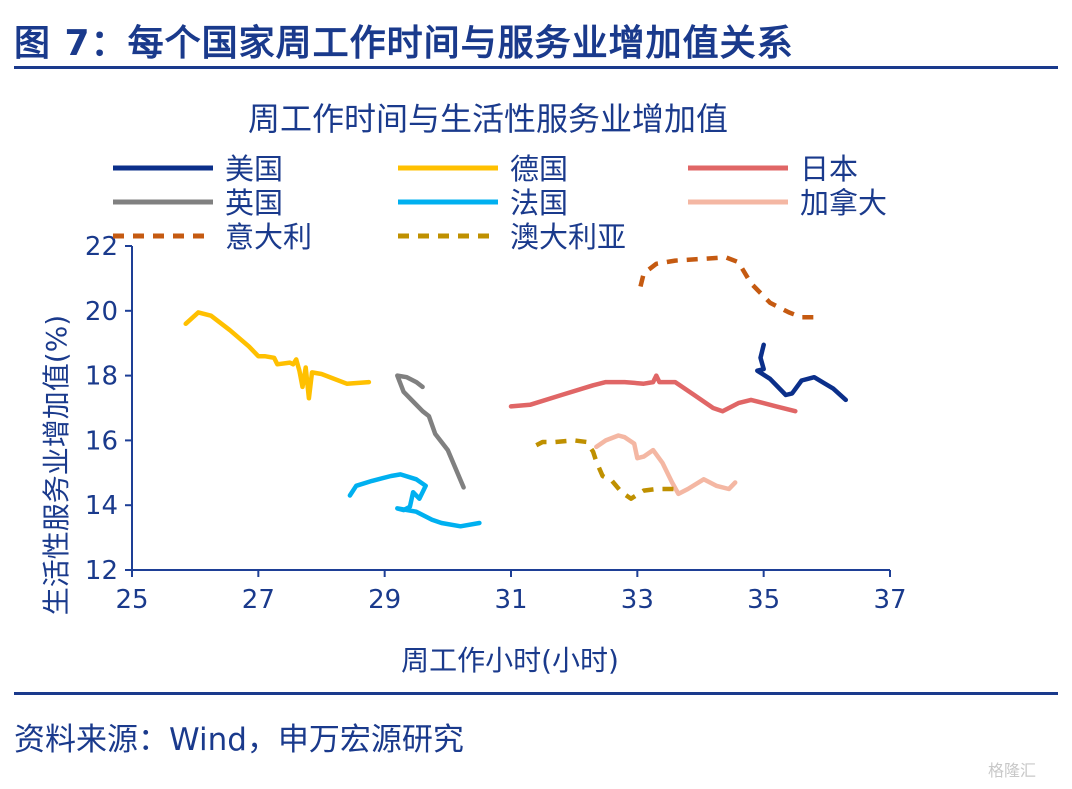 The image size is (1072, 789). I want to click on legend-label: 澳大利亚, so click(568, 237).